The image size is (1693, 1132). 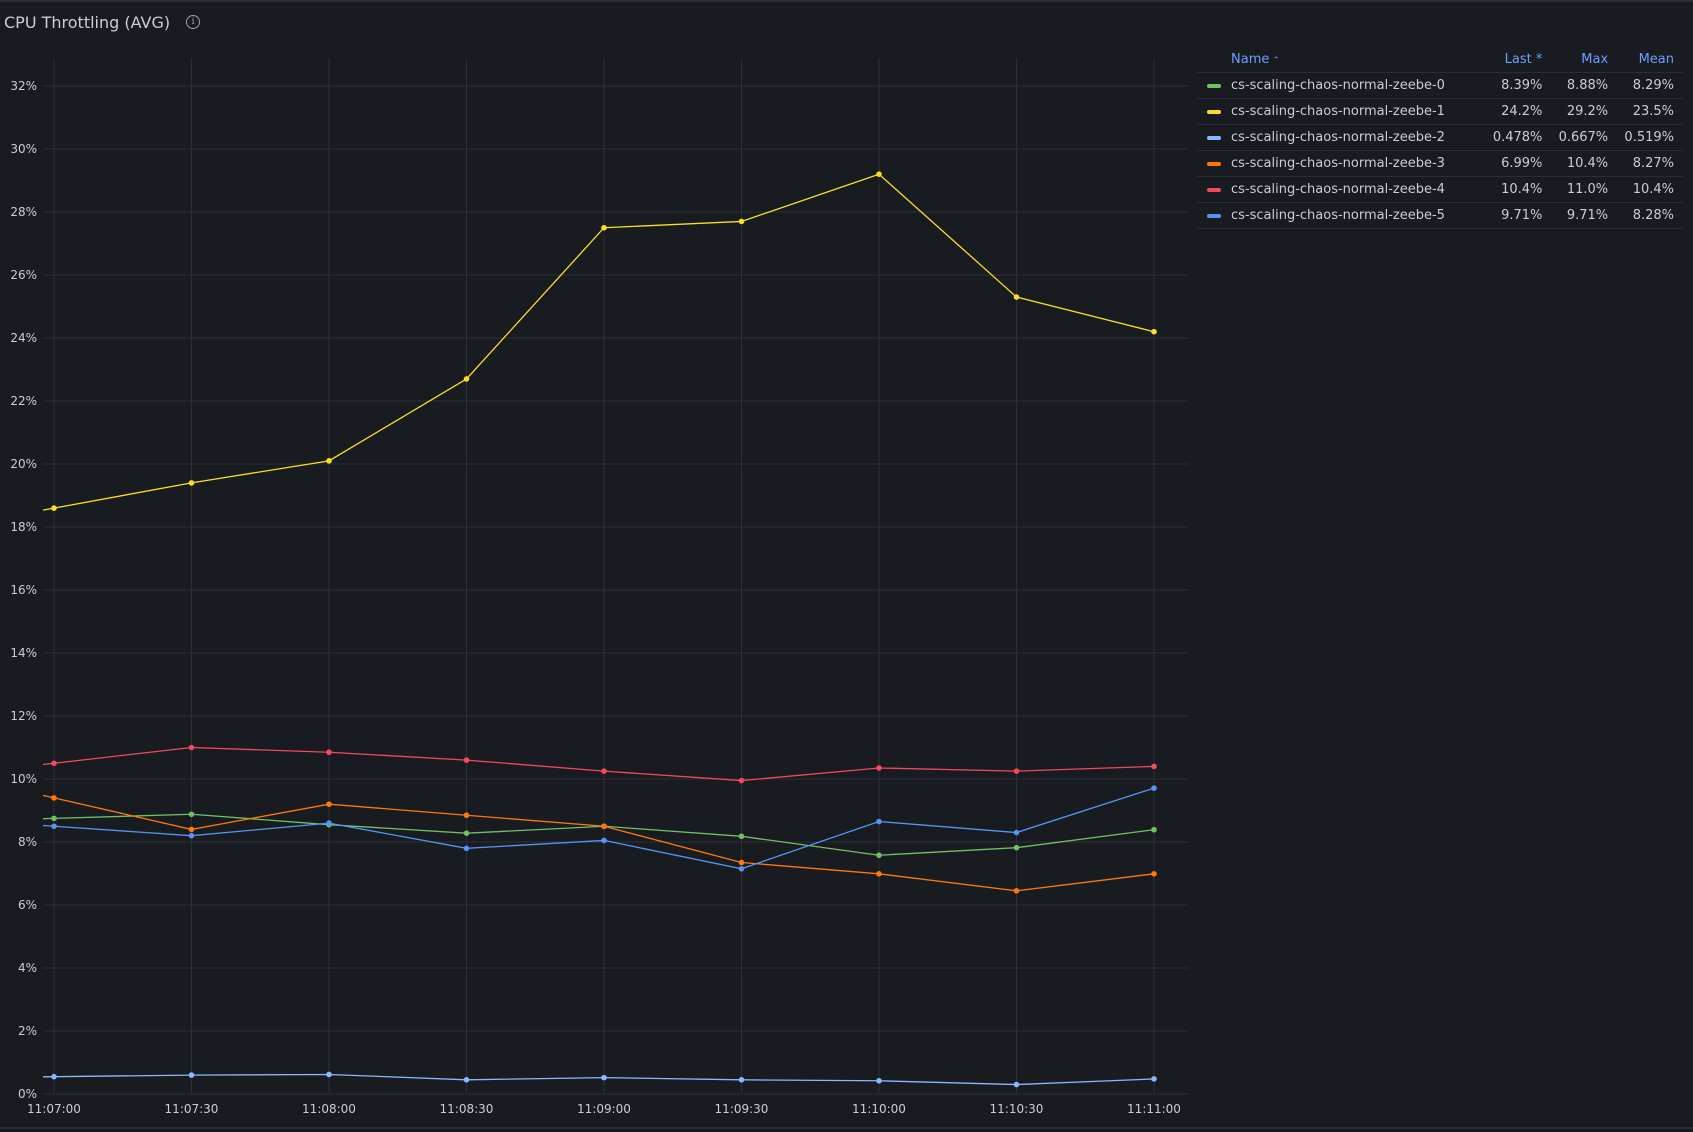 What do you see at coordinates (1255, 59) in the screenshot?
I see `legend-header-name: Name ⌃` at bounding box center [1255, 59].